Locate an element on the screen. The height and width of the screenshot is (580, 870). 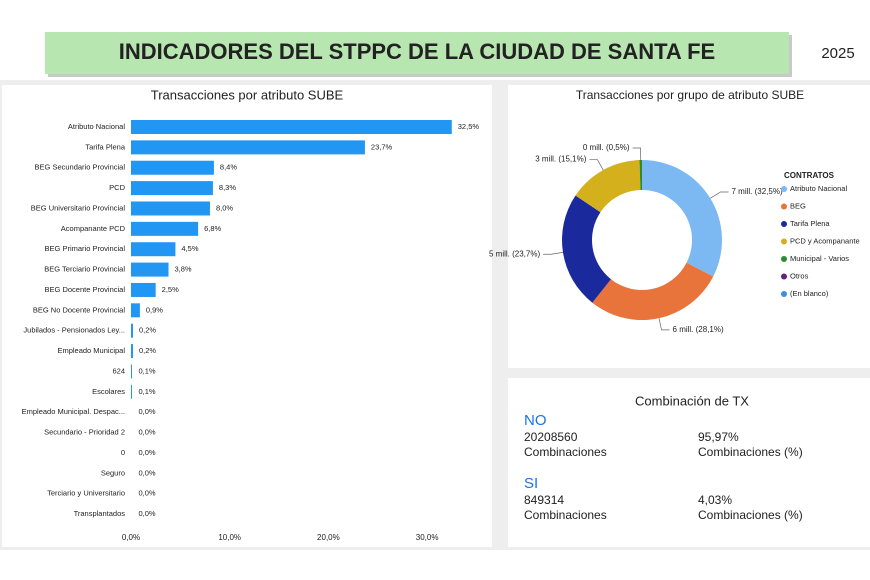
y-tick-label: Atributo Nacional is located at coordinates (96, 126).